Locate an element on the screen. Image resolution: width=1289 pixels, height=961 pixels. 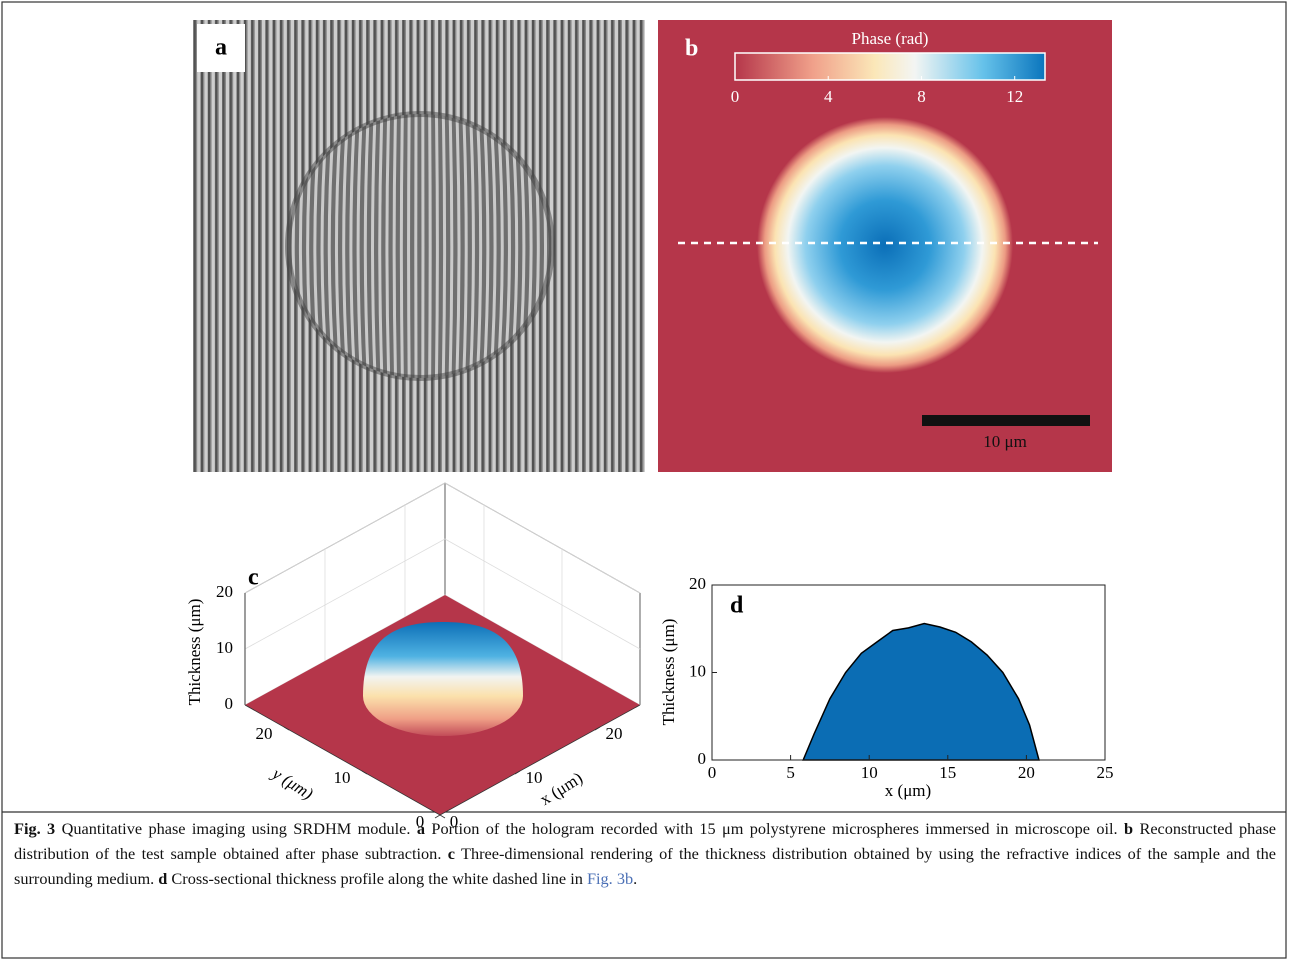
x-tick-label: 10 is located at coordinates (534, 777).